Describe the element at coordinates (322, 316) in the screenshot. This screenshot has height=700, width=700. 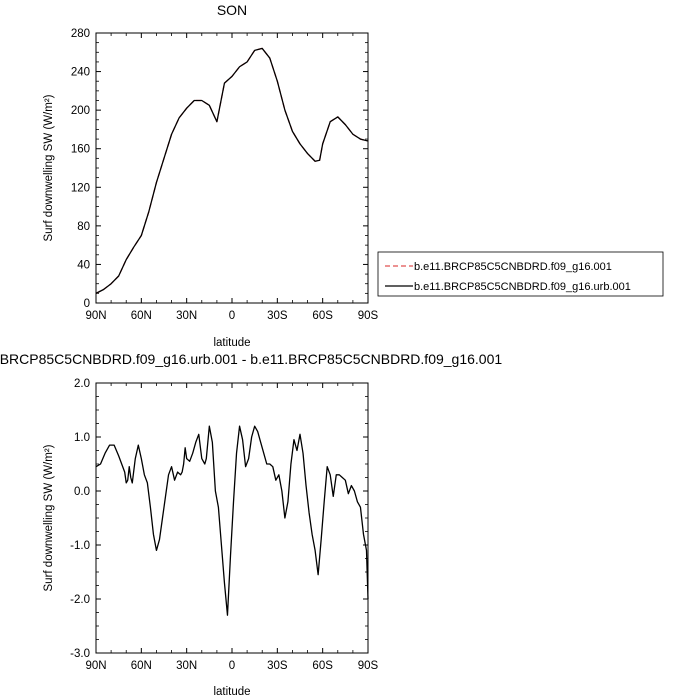
I see `top-x-tick-label: 60S` at that location.